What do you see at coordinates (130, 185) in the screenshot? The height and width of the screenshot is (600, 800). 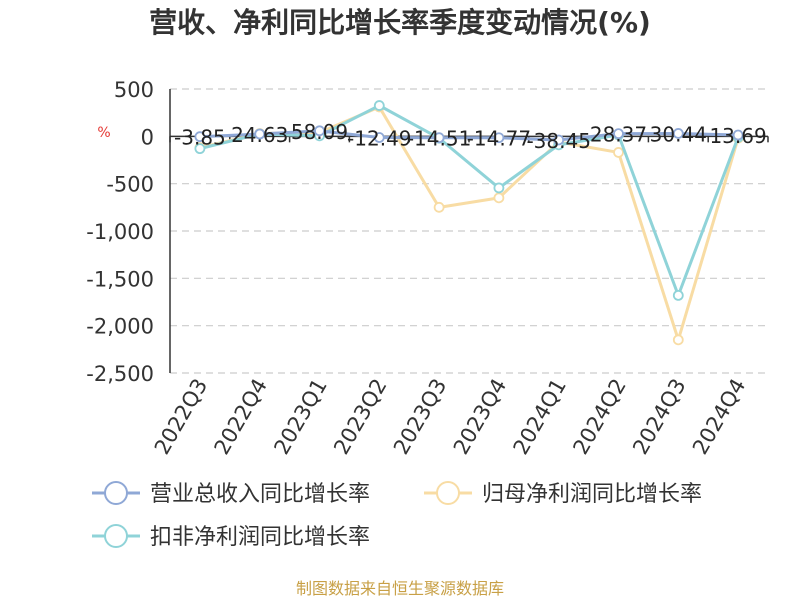 I see `y-tick-label: -500` at bounding box center [130, 185].